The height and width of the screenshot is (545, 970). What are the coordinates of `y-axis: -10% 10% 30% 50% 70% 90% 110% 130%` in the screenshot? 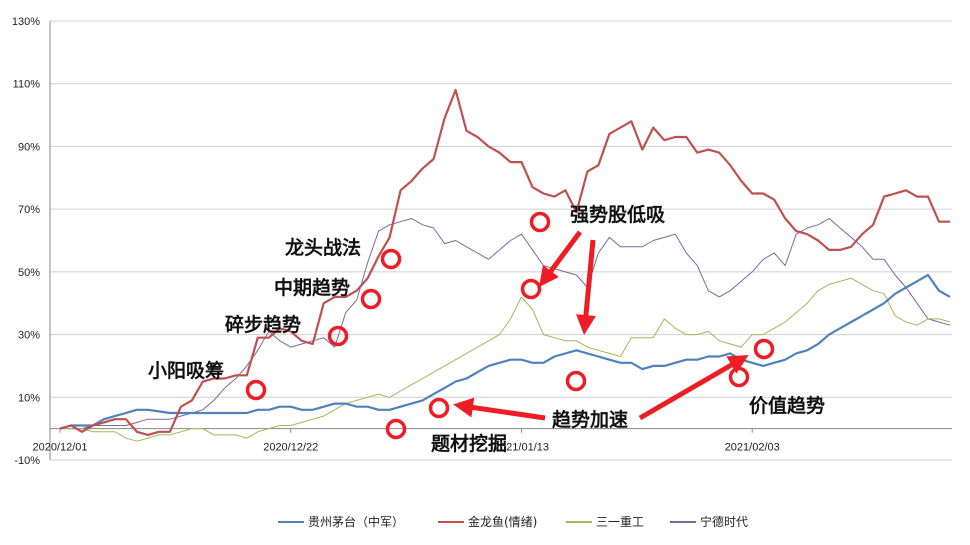 It's located at (26, 241).